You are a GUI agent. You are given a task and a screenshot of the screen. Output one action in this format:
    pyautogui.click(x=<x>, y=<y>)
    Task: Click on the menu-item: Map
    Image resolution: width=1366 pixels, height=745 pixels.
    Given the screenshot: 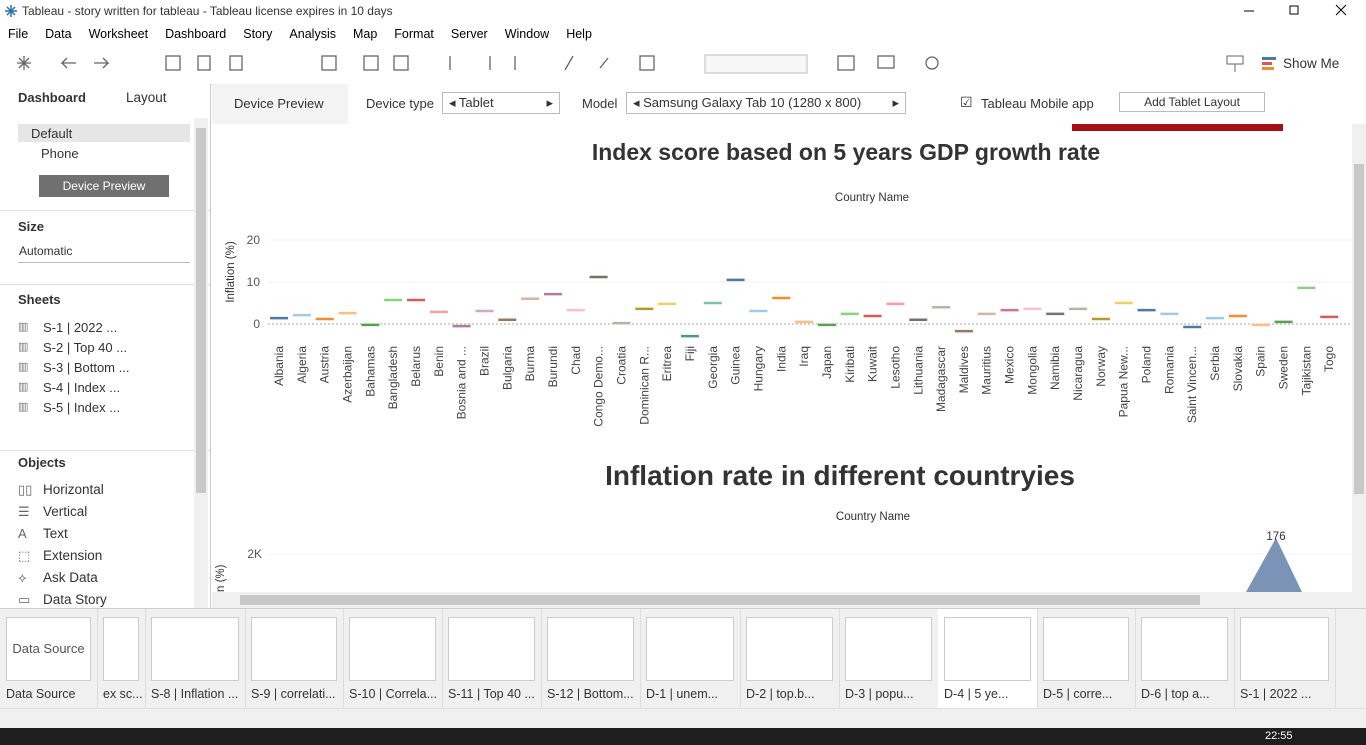 What is the action you would take?
    pyautogui.click(x=365, y=34)
    